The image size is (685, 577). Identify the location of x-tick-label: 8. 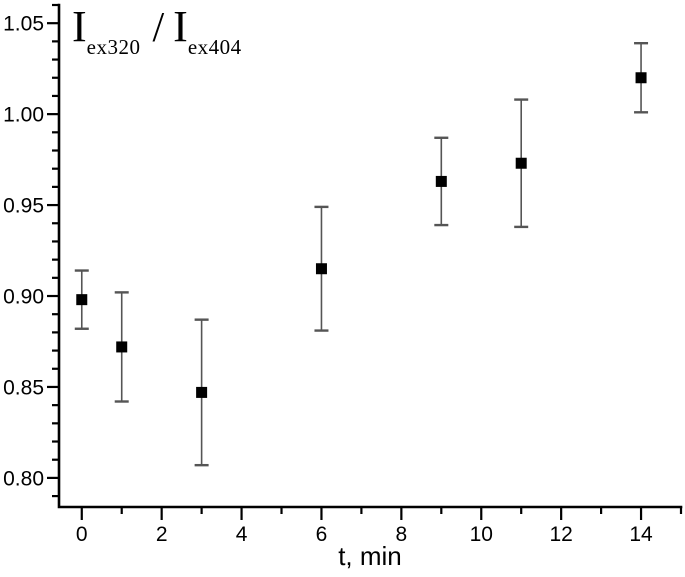
(402, 534).